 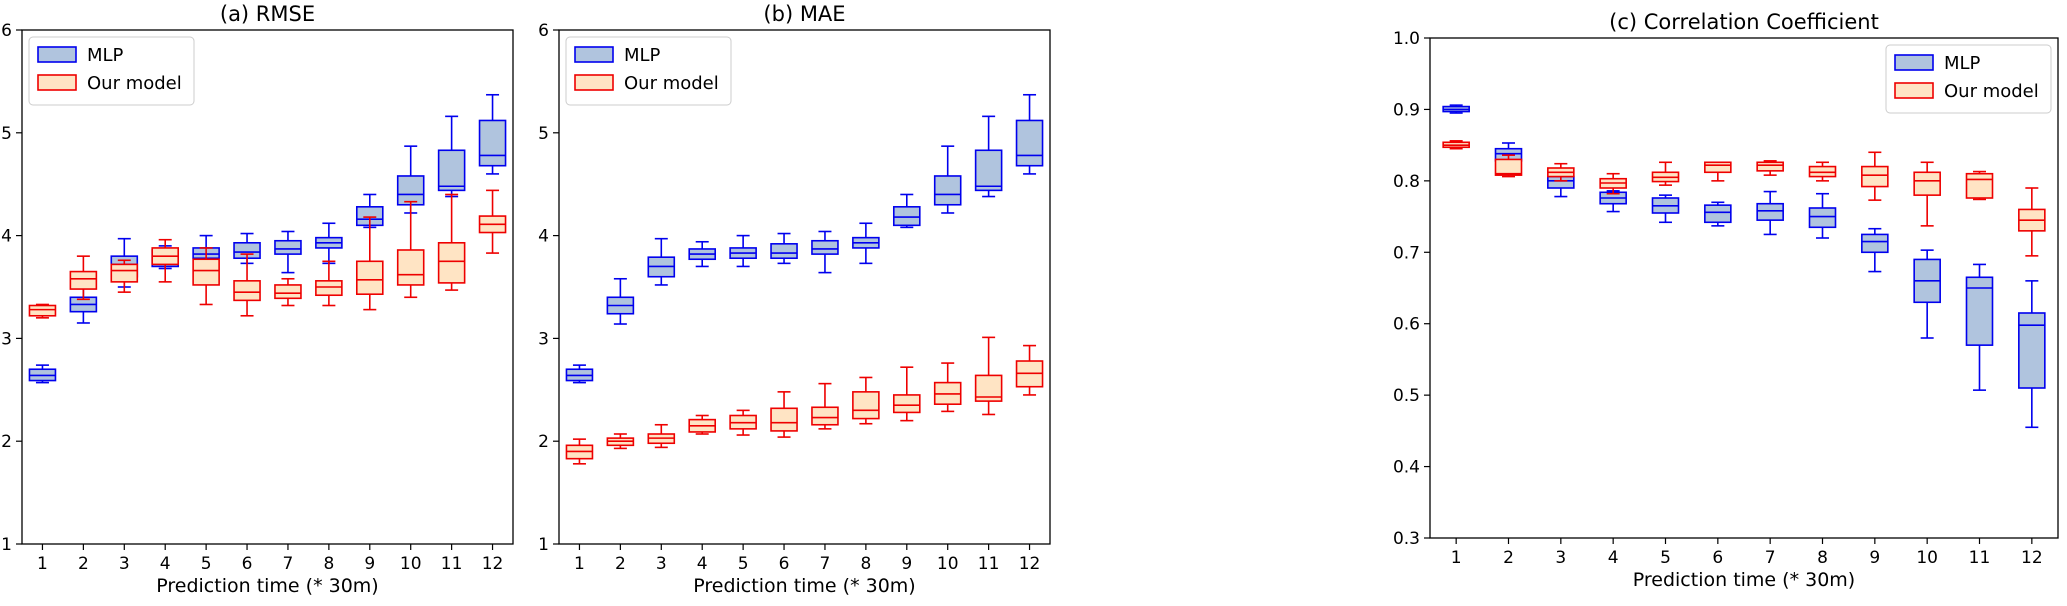 What do you see at coordinates (661, 564) in the screenshot?
I see `x-tick-label: 3` at bounding box center [661, 564].